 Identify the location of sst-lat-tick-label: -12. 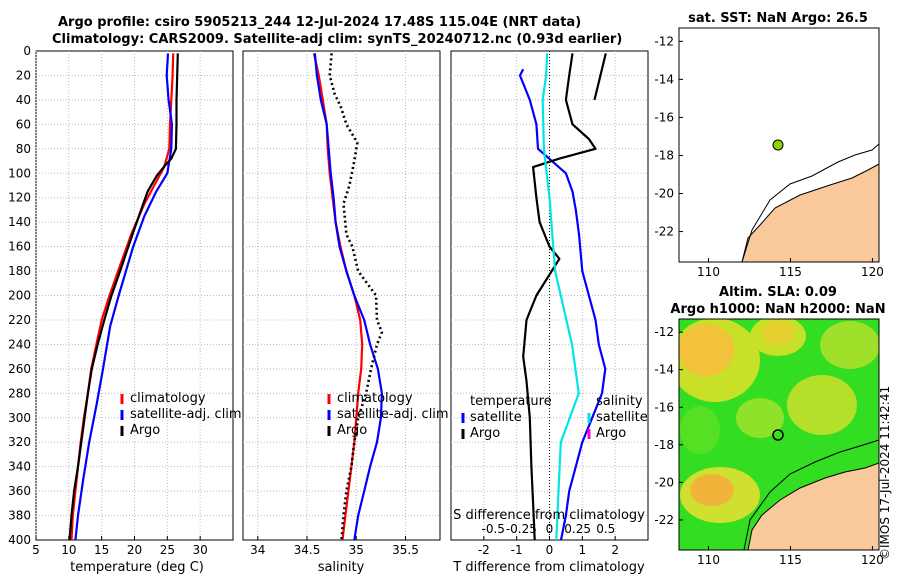
(664, 41).